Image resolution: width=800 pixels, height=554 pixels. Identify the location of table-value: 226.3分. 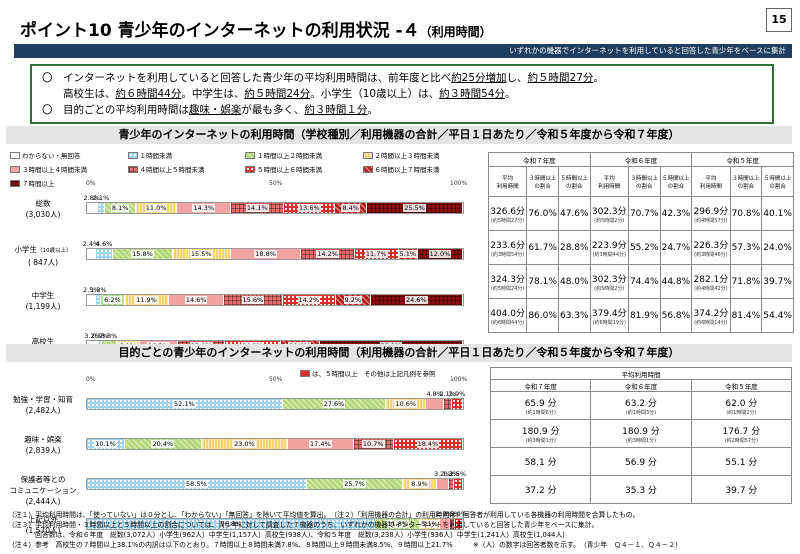
(711, 245).